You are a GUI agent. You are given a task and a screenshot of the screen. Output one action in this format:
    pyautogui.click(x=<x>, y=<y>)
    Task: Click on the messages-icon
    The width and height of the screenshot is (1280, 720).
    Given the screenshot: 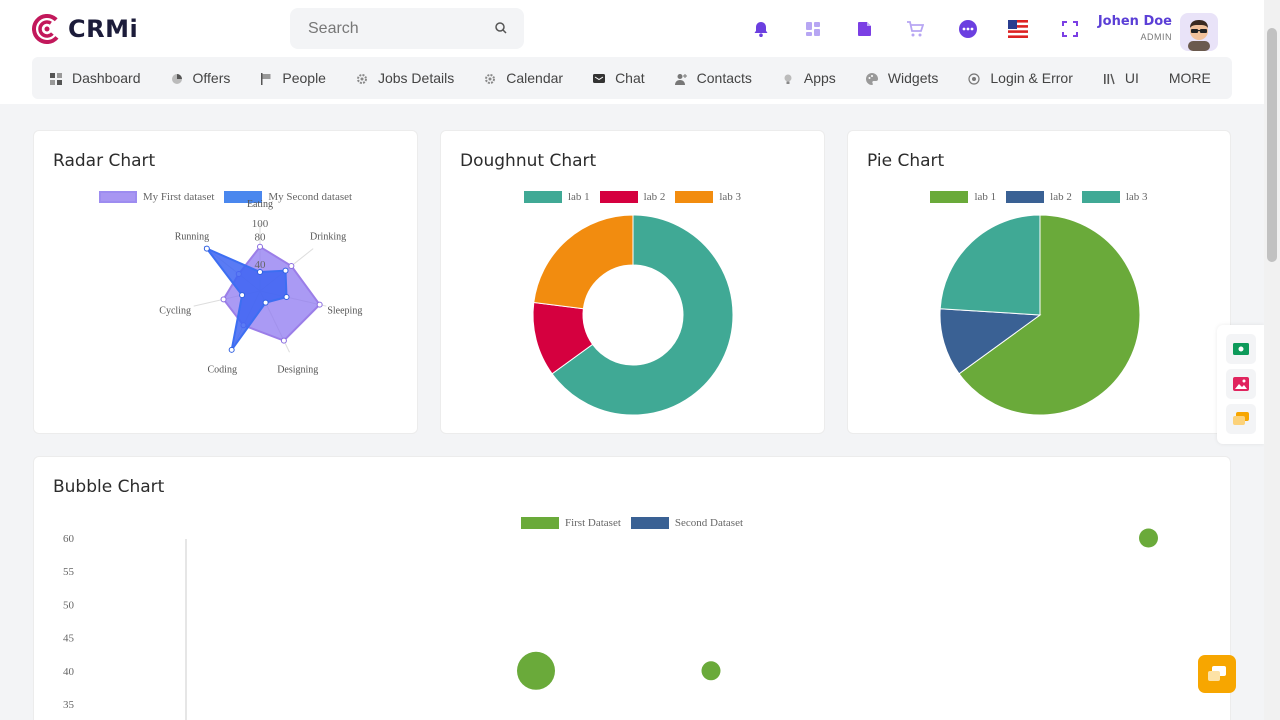 What is the action you would take?
    pyautogui.click(x=1241, y=419)
    